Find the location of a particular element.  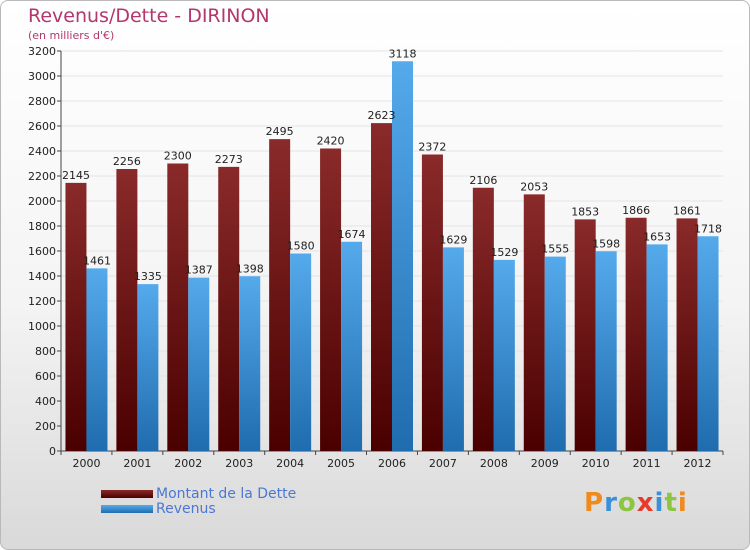

y-tick-label: 800 is located at coordinates (45, 351).